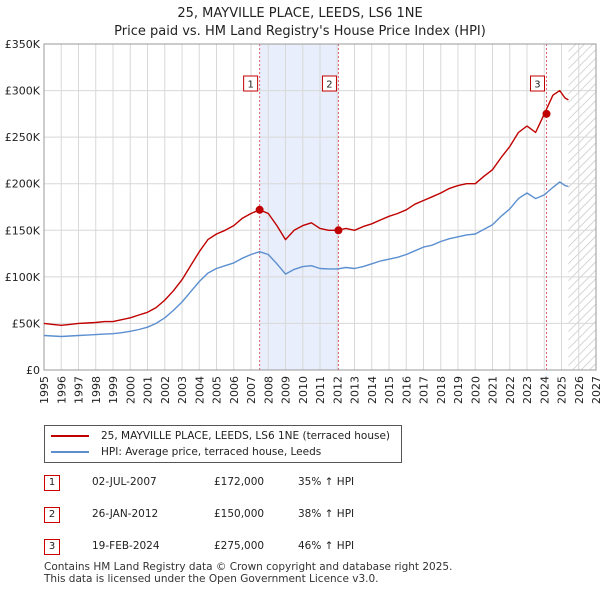  I want to click on x-tick-label: 2001, so click(148, 390).